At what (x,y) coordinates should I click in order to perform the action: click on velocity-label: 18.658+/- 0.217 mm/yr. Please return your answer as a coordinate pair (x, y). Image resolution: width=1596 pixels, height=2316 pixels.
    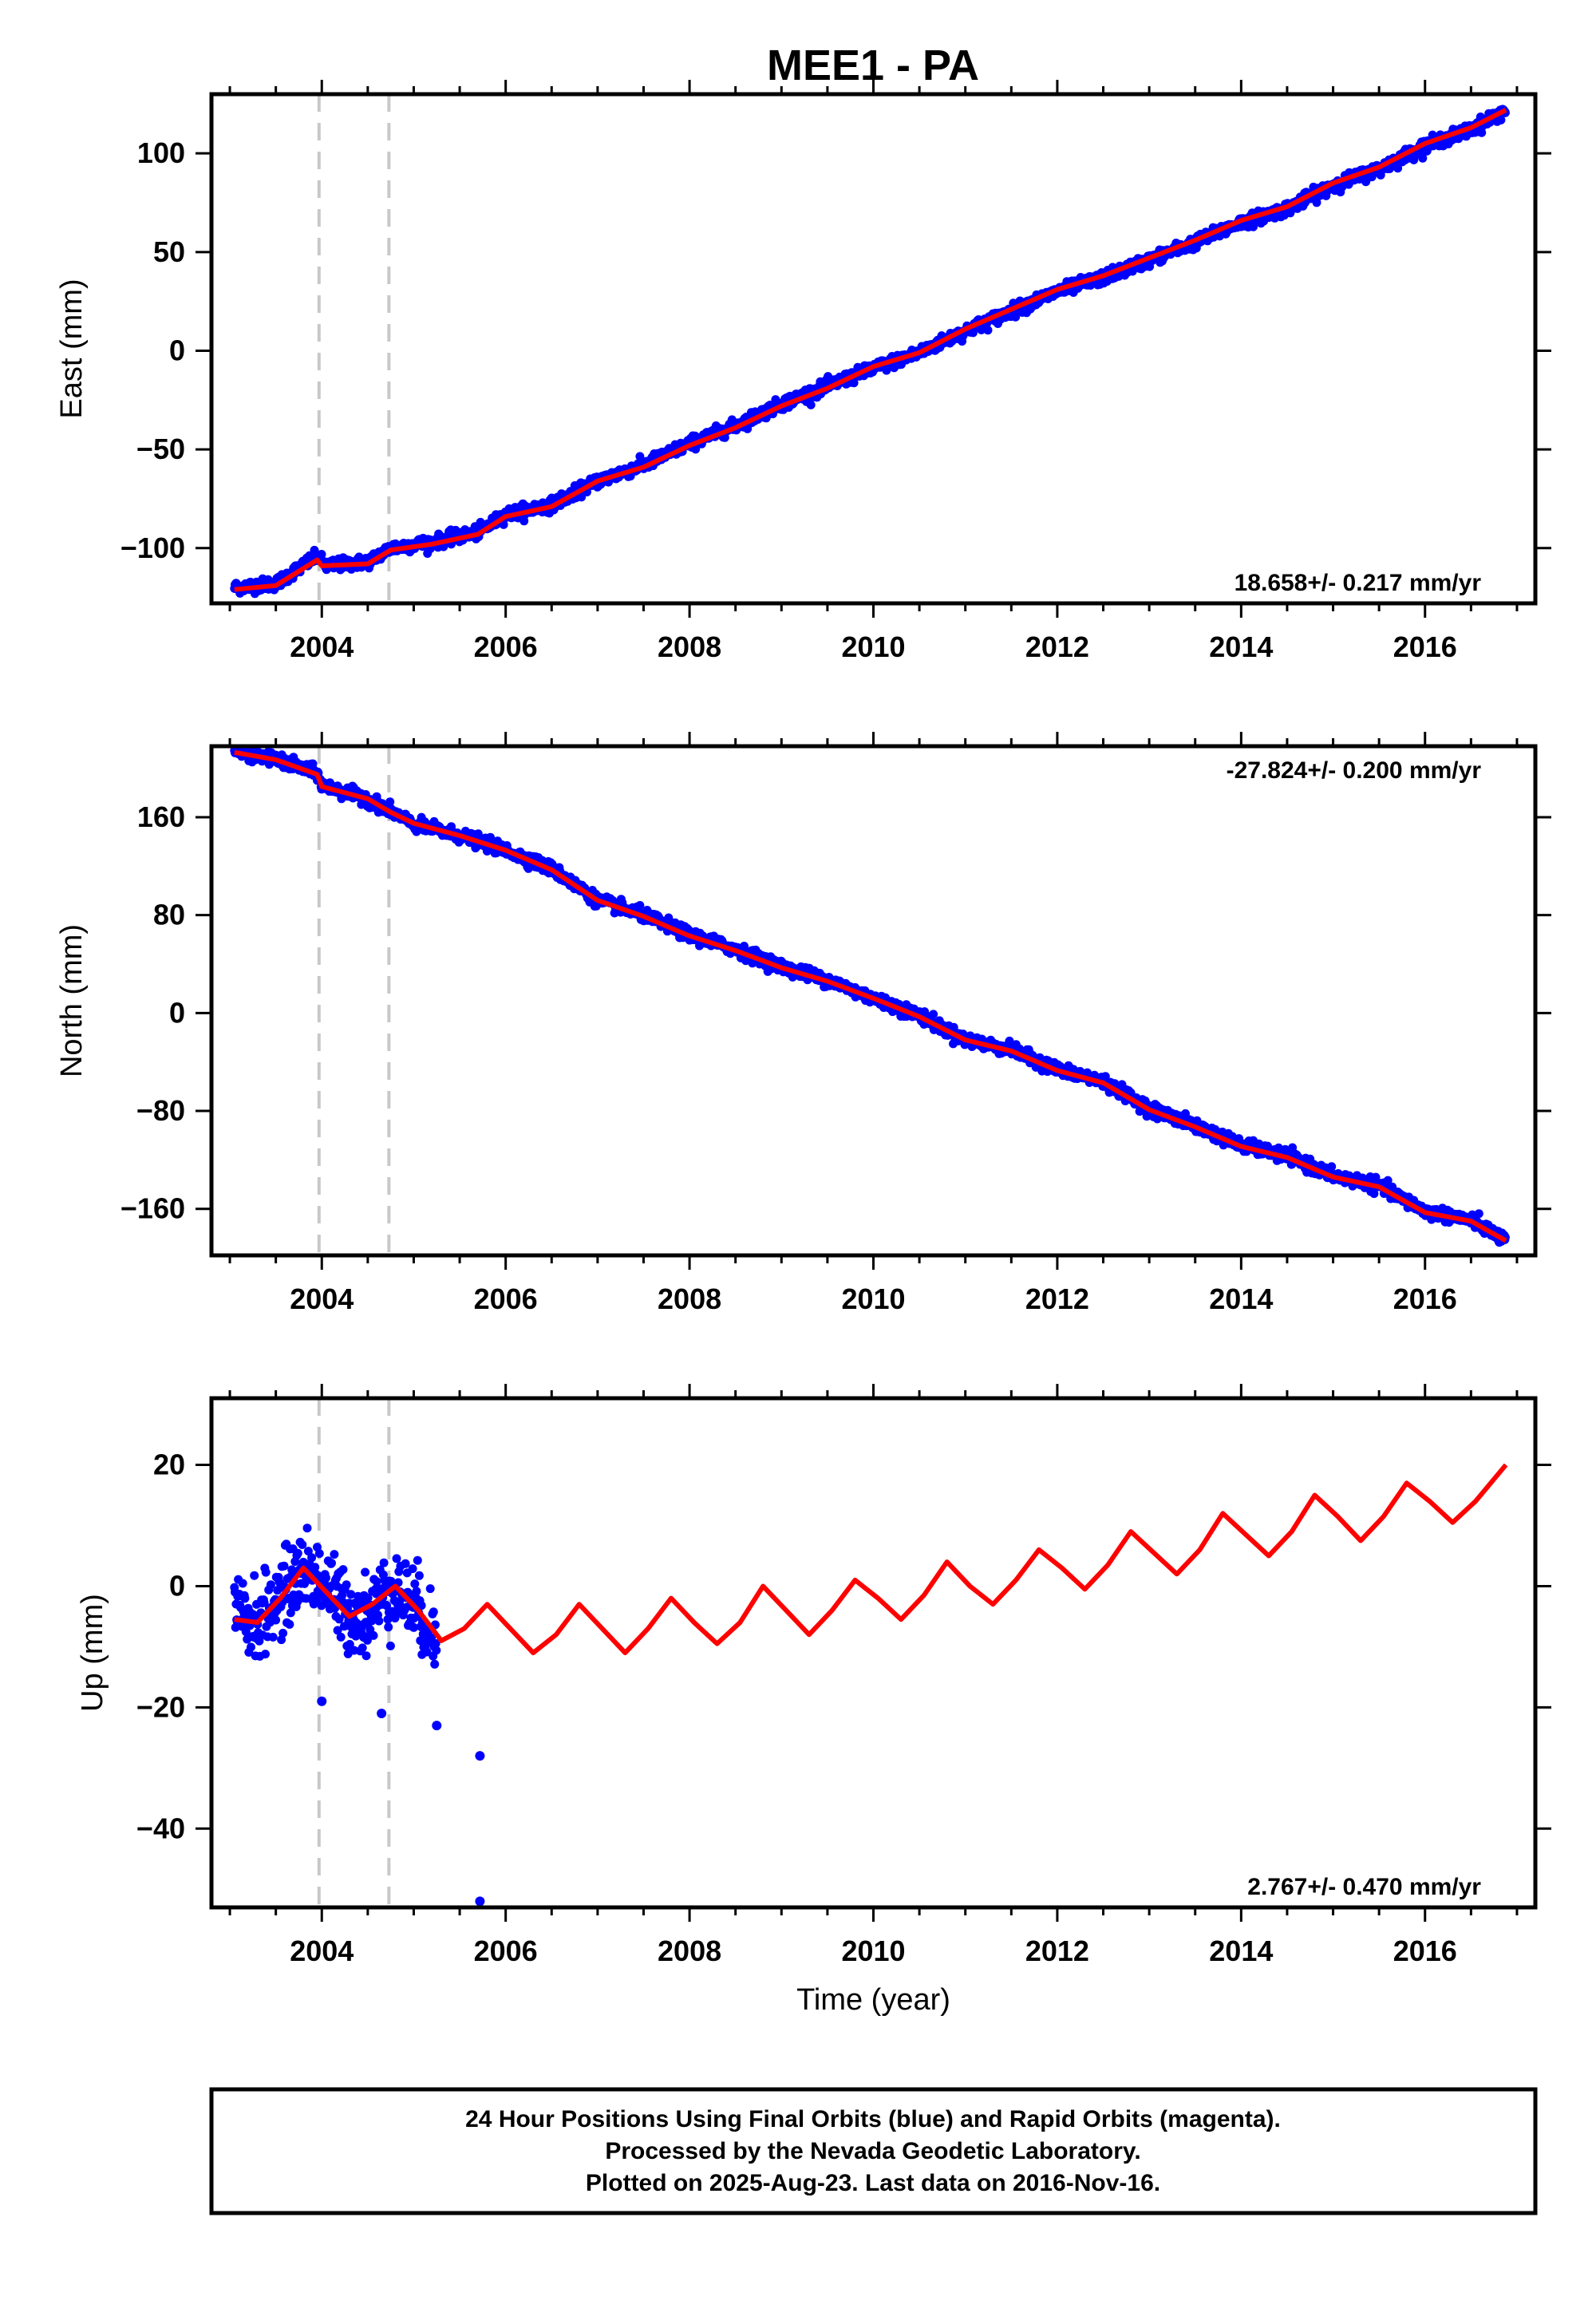
    Looking at the image, I should click on (1358, 583).